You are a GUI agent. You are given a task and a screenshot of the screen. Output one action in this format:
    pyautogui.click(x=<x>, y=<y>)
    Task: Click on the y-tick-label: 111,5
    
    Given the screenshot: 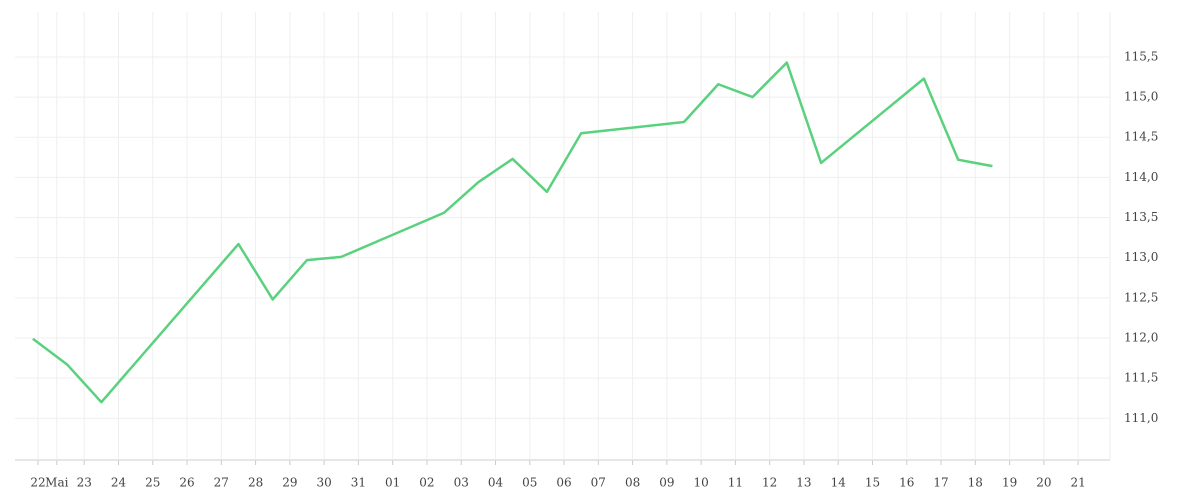 What is the action you would take?
    pyautogui.click(x=1141, y=378)
    